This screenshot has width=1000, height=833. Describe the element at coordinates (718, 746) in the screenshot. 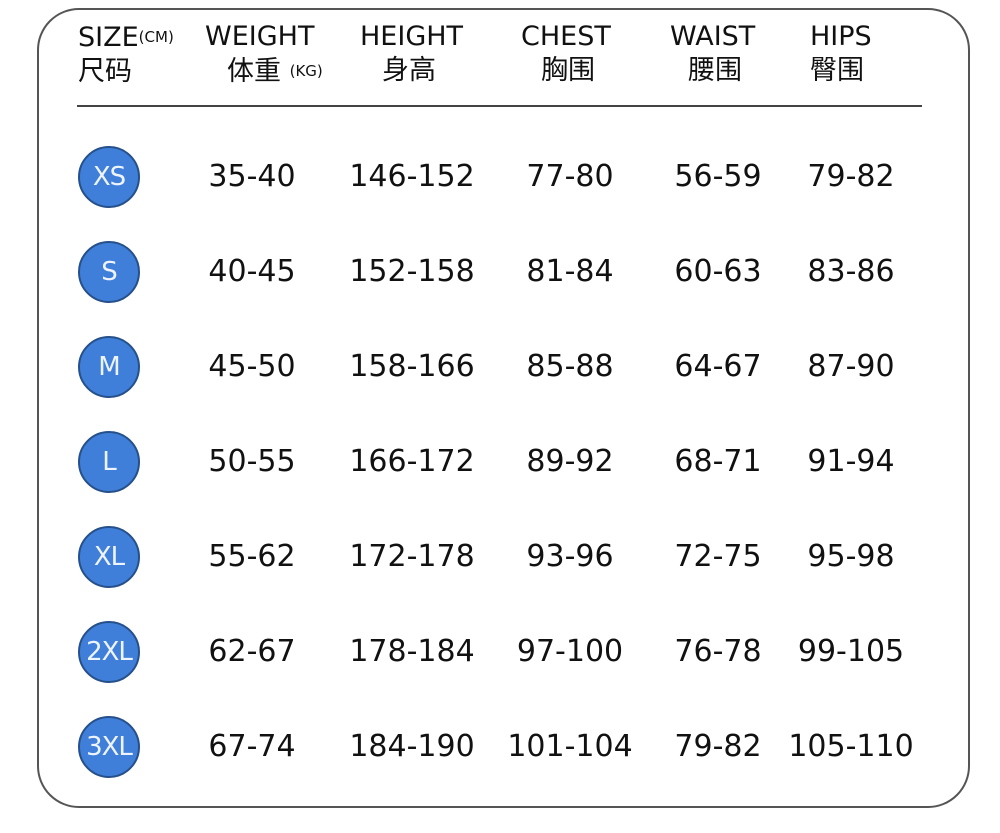

I see `waist-cell: 79-82` at that location.